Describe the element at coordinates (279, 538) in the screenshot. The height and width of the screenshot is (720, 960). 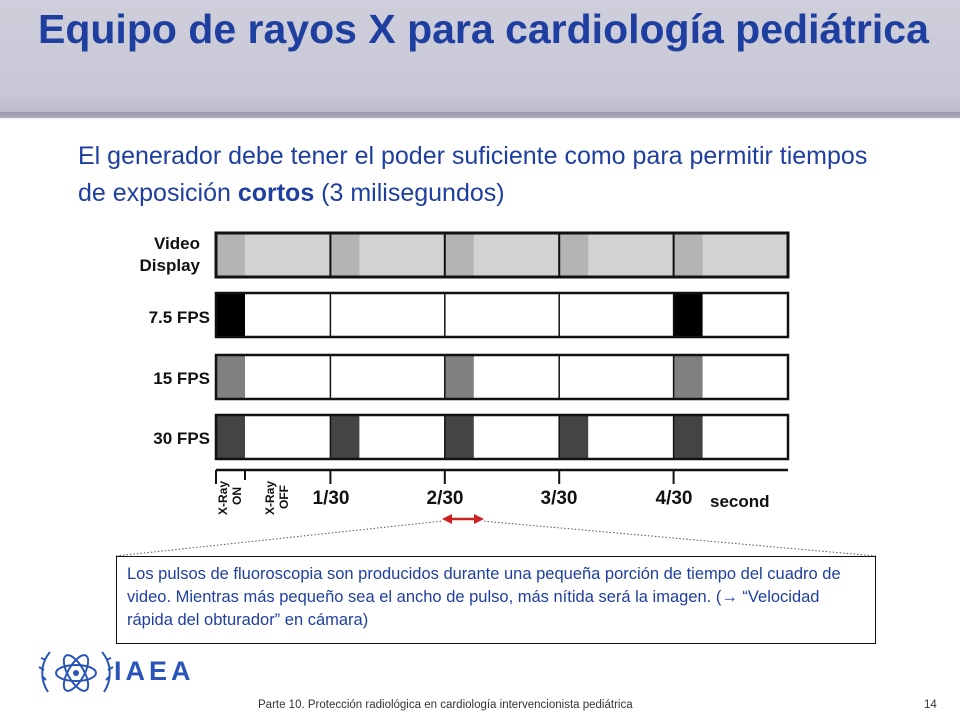
I see `zoom-guide-left` at that location.